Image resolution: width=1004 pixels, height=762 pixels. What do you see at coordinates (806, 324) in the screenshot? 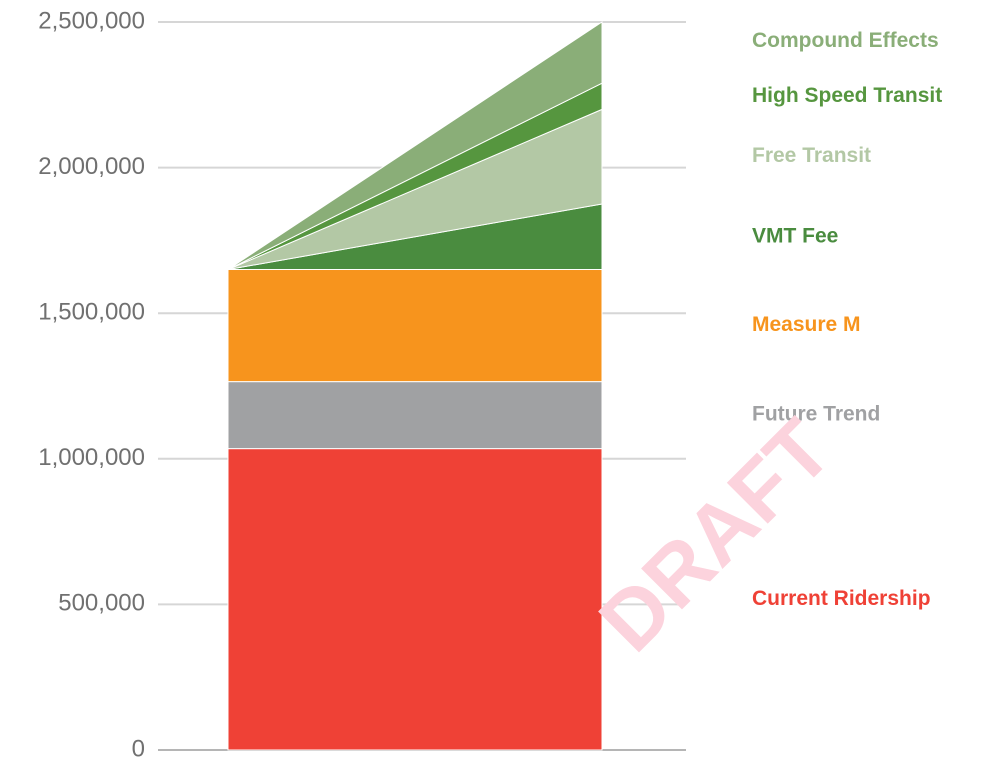
I see `legend-label: Measure M` at bounding box center [806, 324].